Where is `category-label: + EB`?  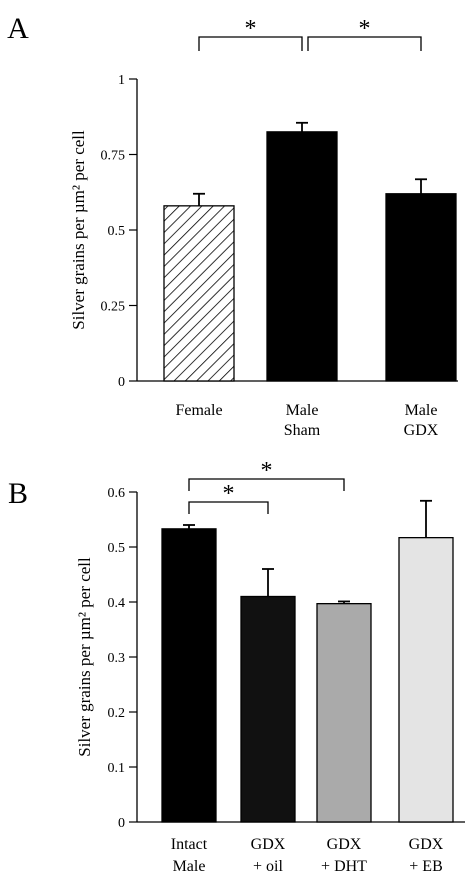 category-label: + EB is located at coordinates (425, 866).